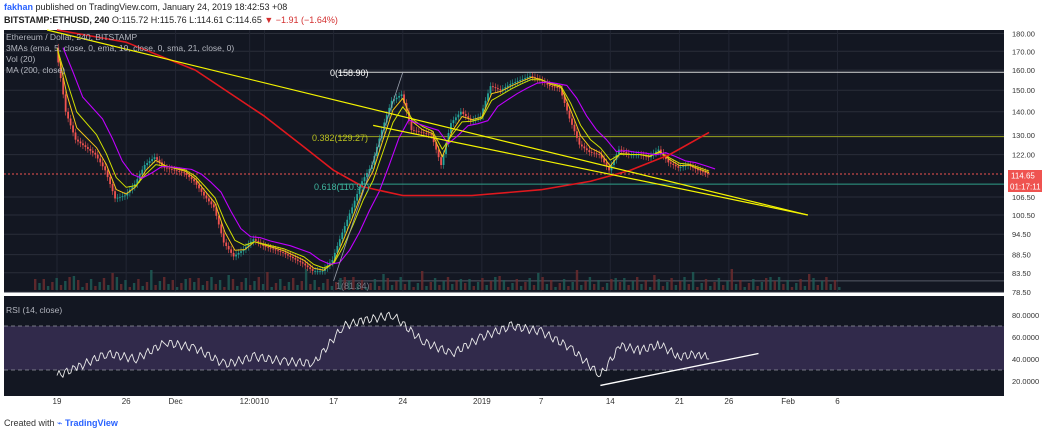 The width and height of the screenshot is (1050, 434). What do you see at coordinates (482, 401) in the screenshot?
I see `time-tick-label: 2019` at bounding box center [482, 401].